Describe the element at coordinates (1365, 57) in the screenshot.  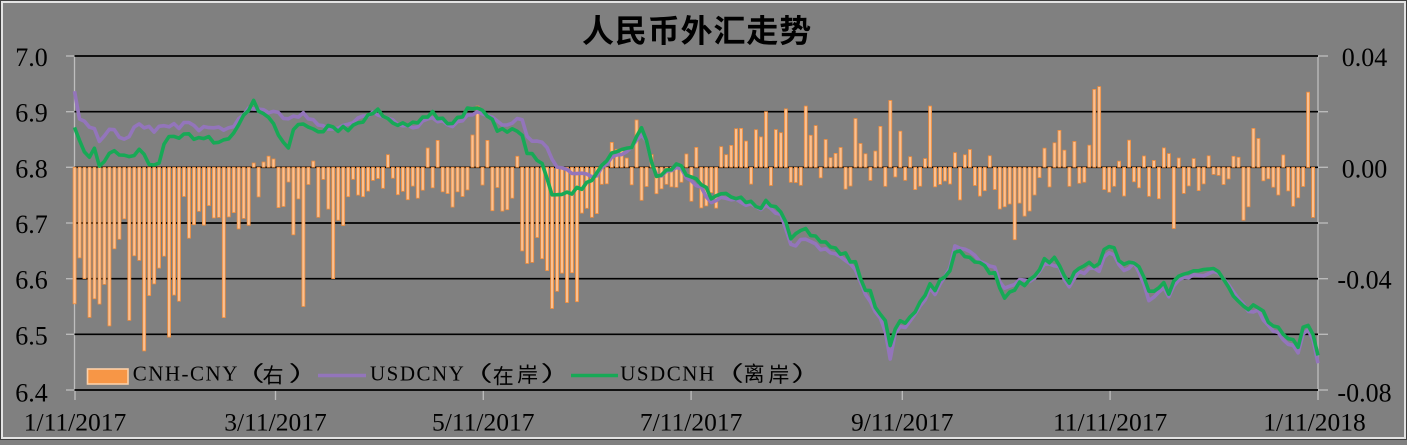
I see `svg-text: 0.04` at that location.